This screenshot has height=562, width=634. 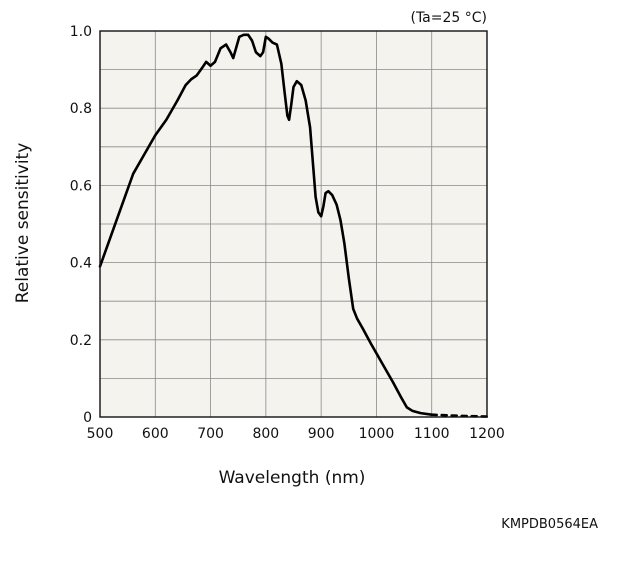 What do you see at coordinates (81, 186) in the screenshot?
I see `y-tick-label: 0.6` at bounding box center [81, 186].